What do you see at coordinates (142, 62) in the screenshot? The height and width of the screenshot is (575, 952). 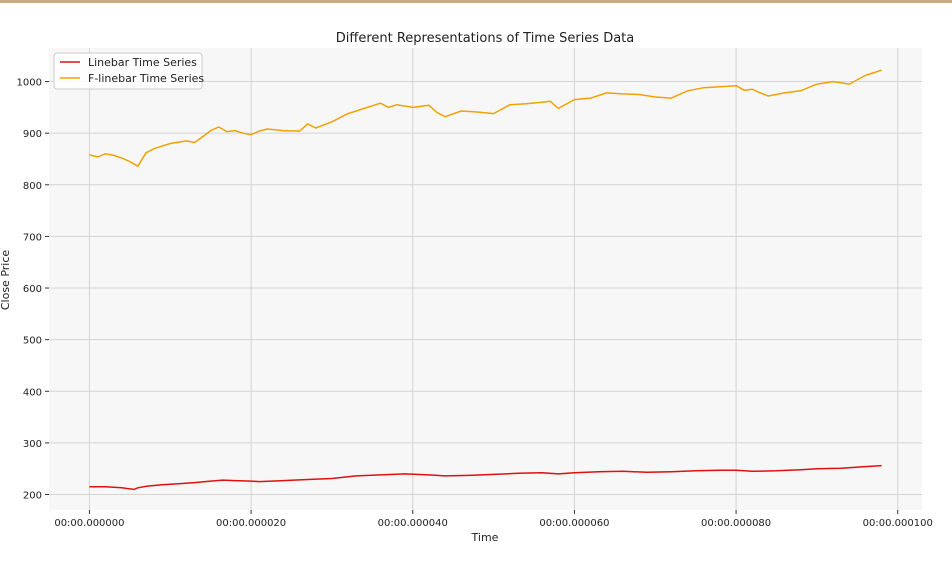 I see `legend-label: Linebar Time Series` at bounding box center [142, 62].